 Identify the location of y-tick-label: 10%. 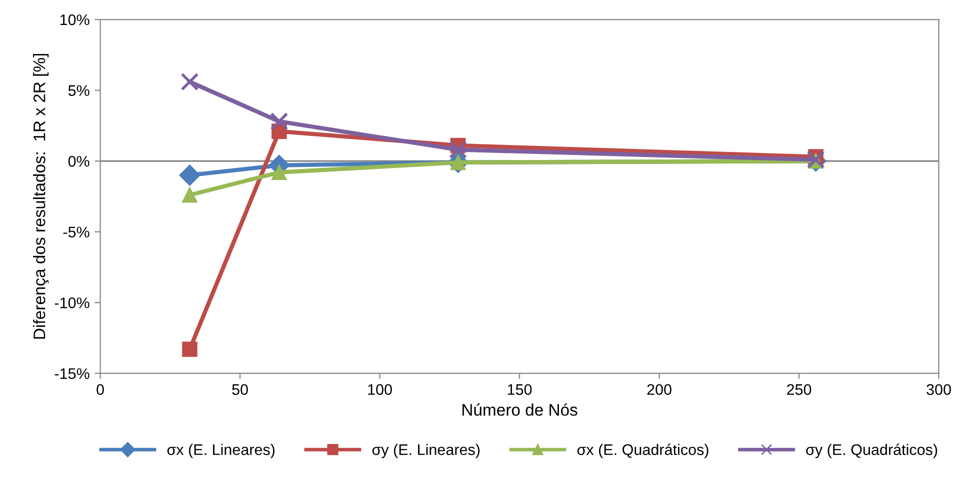
(75, 20).